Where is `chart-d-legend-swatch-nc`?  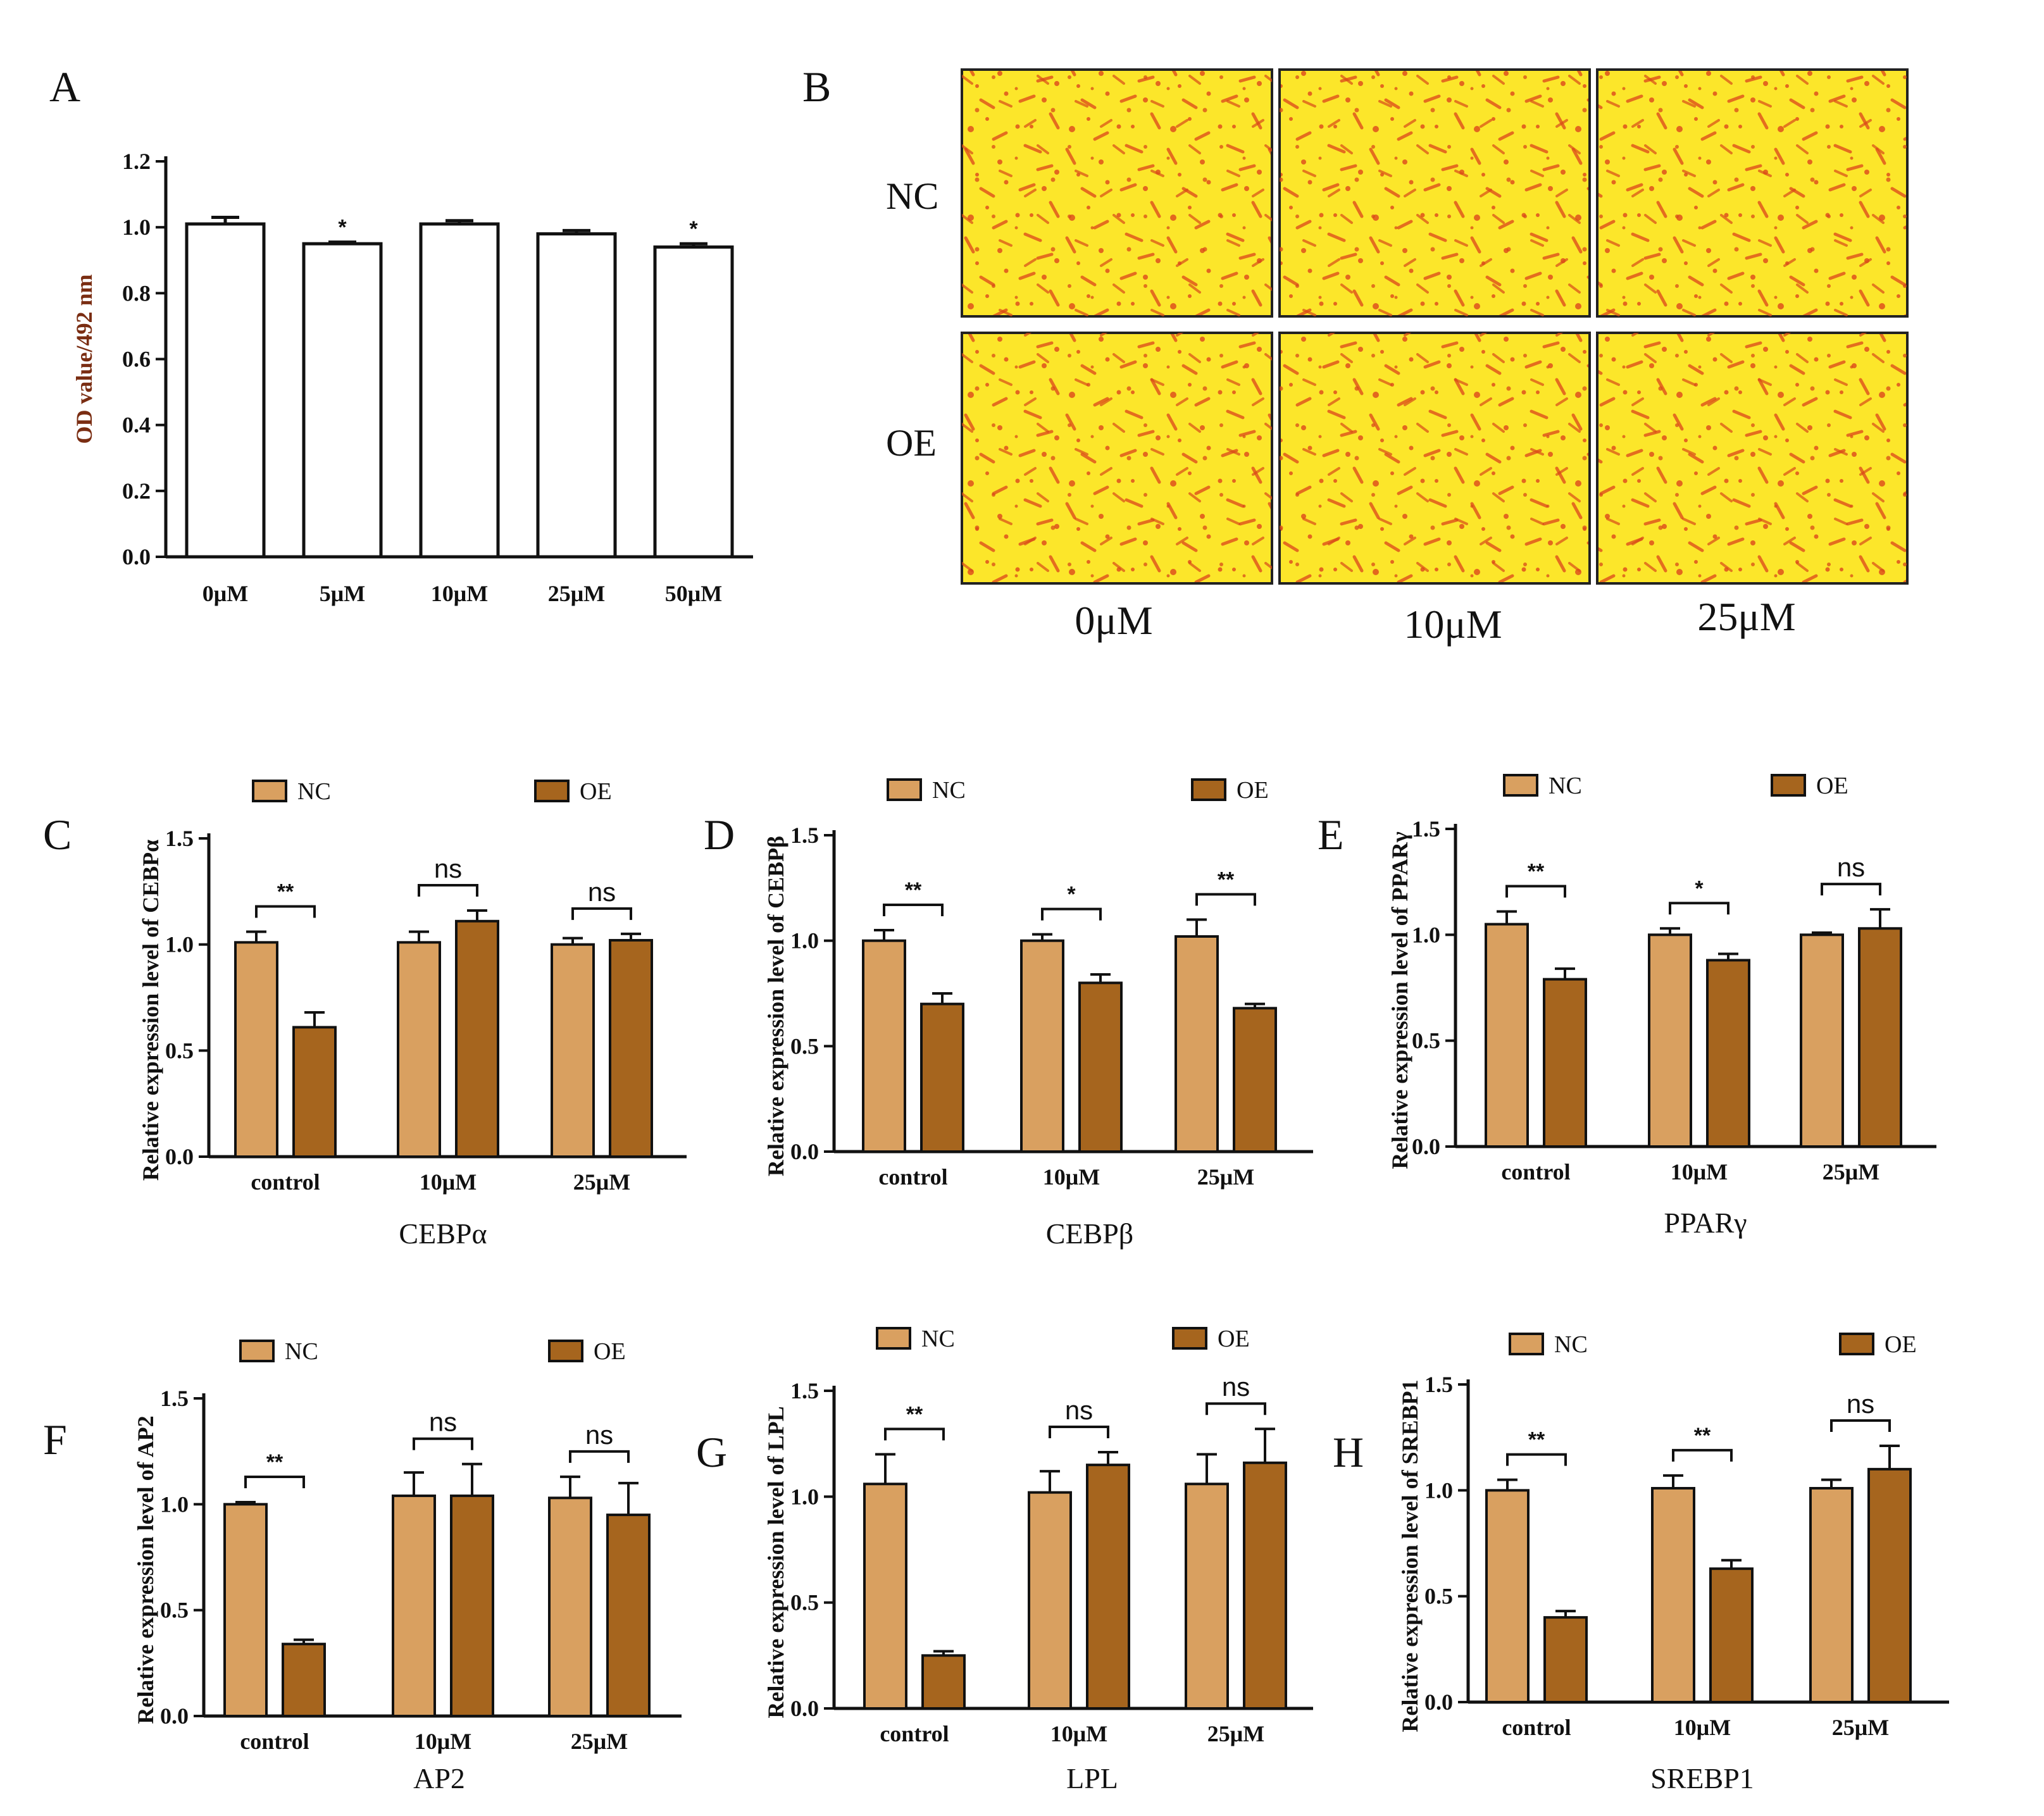
chart-d-legend-swatch-nc is located at coordinates (904, 789).